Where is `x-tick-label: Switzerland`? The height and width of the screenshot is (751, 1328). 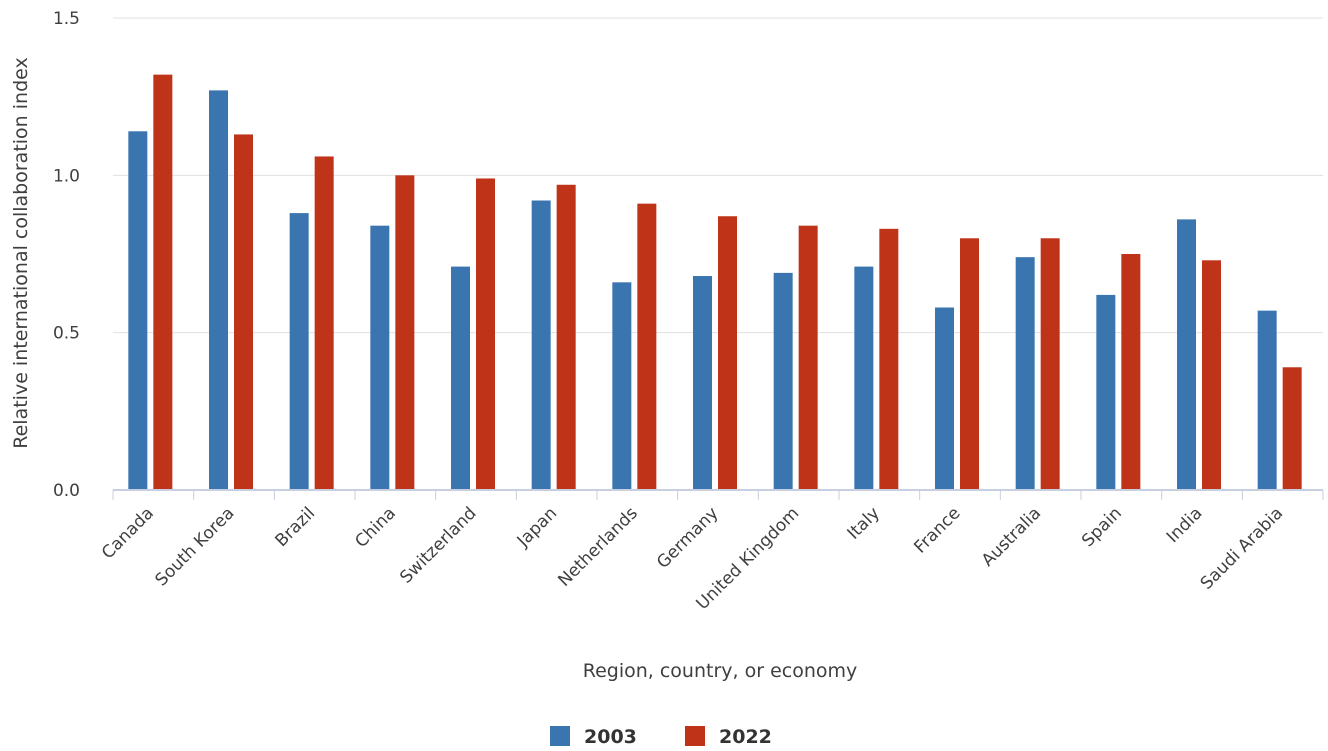
x-tick-label: Switzerland is located at coordinates (438, 545).